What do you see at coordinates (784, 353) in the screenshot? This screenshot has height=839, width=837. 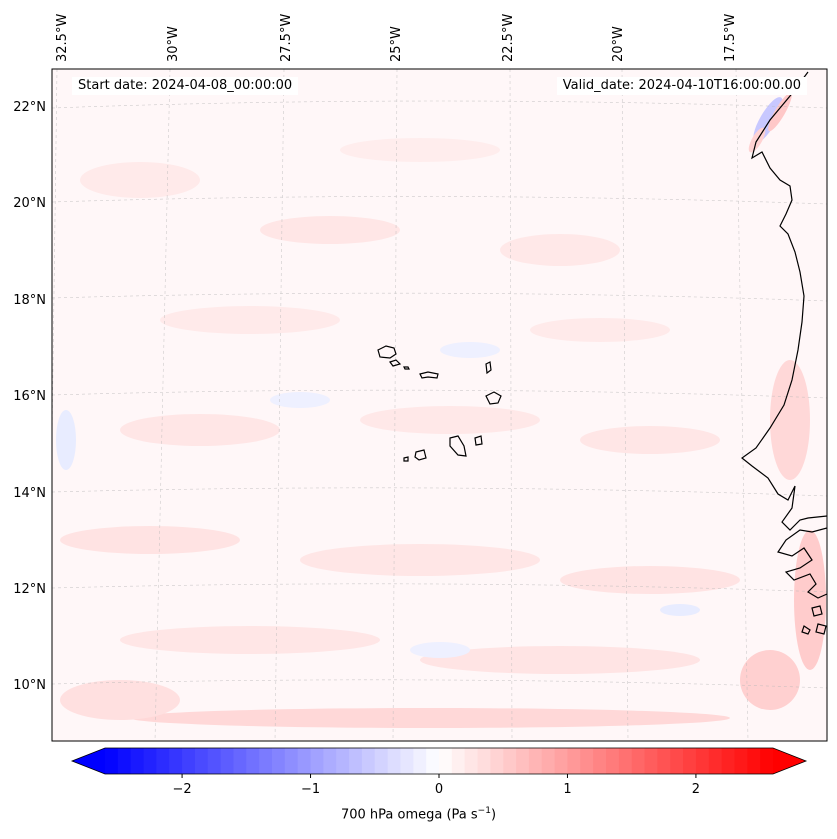 I see `africa-coastline` at bounding box center [784, 353].